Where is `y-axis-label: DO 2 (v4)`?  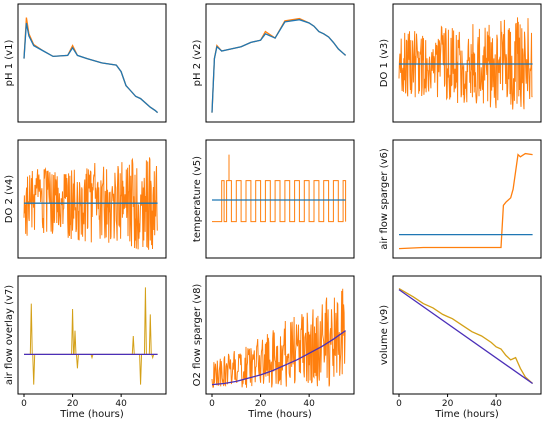
y-axis-label: DO 2 (v4) is located at coordinates (9, 199).